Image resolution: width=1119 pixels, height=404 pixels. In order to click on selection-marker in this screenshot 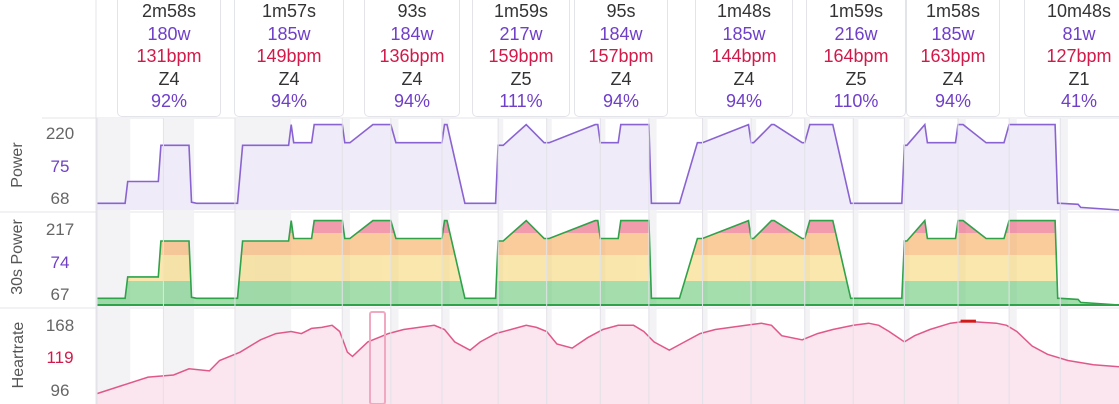, I will do `click(377, 357)`.